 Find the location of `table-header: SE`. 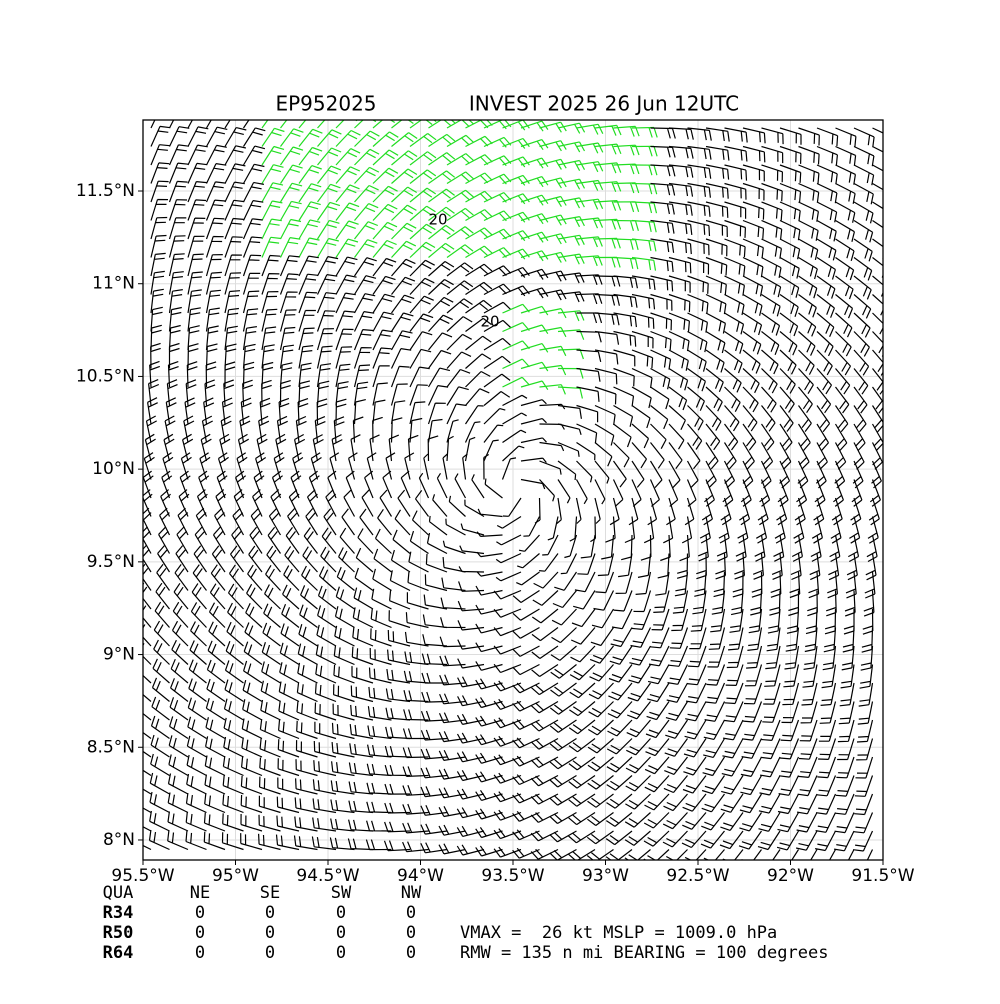

table-header: SE is located at coordinates (270, 893).